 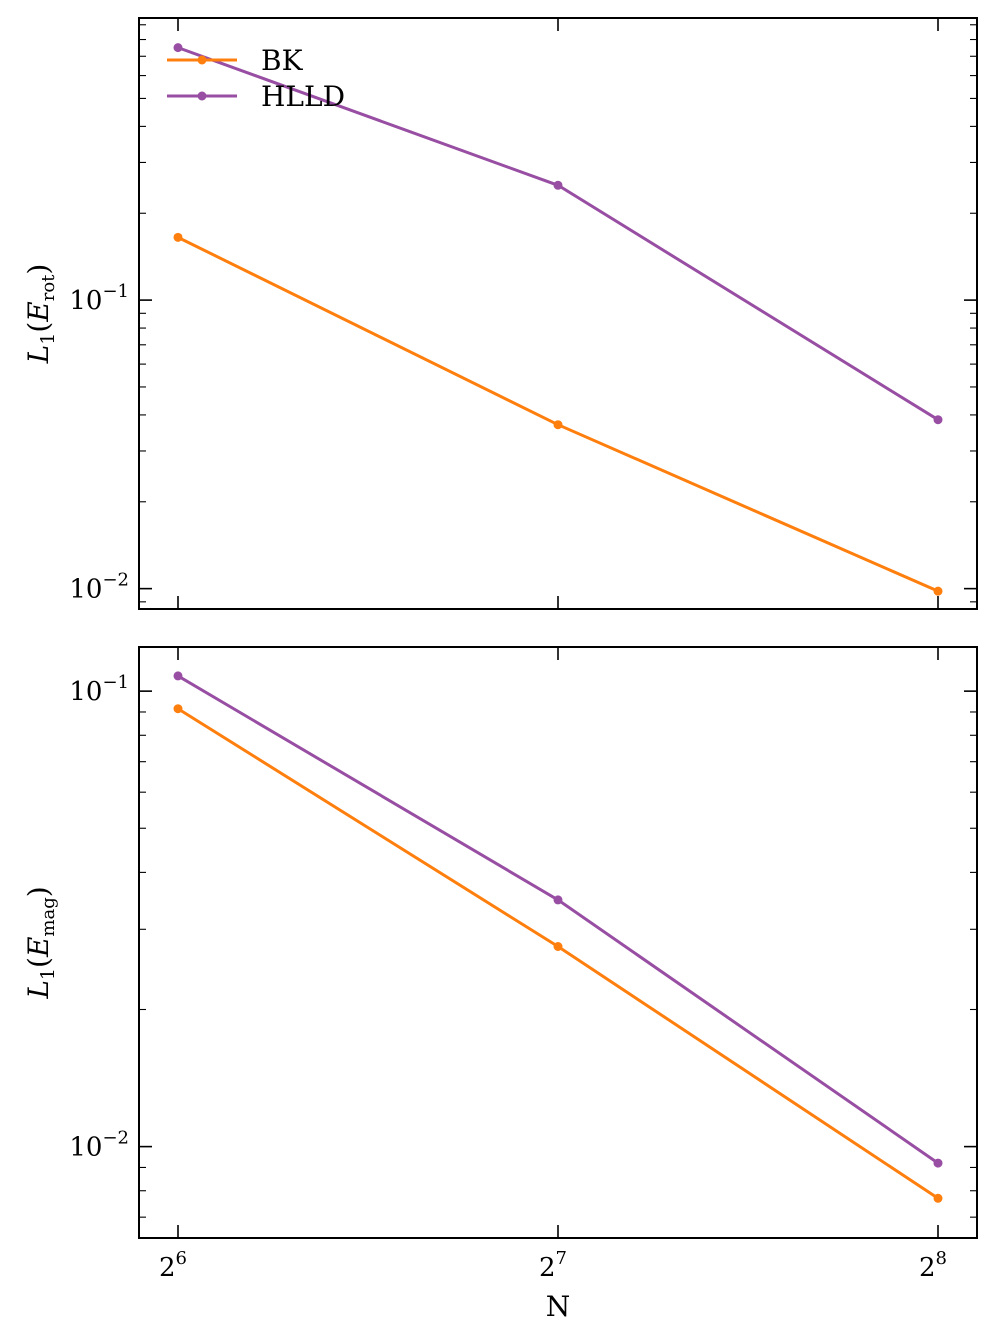 What do you see at coordinates (202, 96) in the screenshot?
I see `legend-marker-hlld` at bounding box center [202, 96].